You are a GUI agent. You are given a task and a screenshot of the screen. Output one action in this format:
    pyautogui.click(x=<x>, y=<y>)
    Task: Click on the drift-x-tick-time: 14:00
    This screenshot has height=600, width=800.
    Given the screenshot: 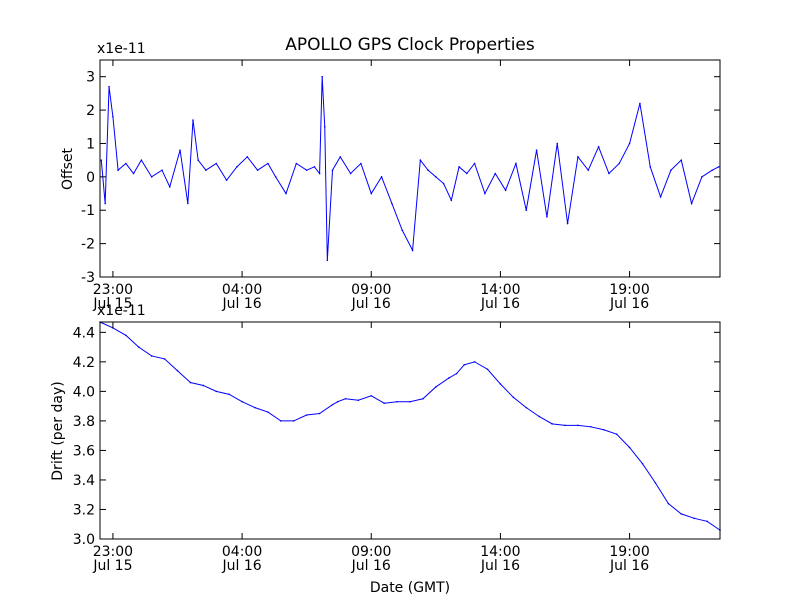 What is the action you would take?
    pyautogui.click(x=500, y=552)
    